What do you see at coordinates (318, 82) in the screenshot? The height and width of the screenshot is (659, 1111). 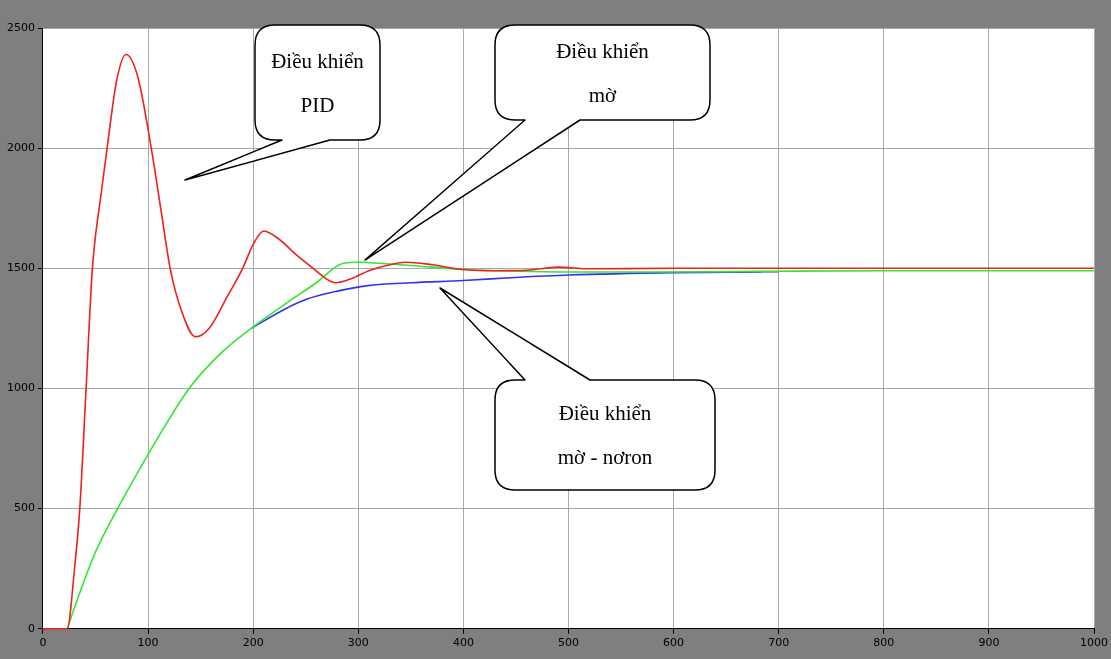 I see `annotation: Điều khiển PID` at bounding box center [318, 82].